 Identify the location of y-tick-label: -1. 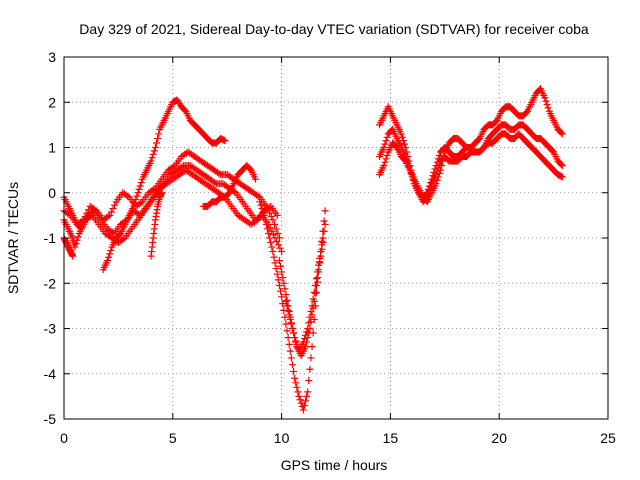
(50, 238).